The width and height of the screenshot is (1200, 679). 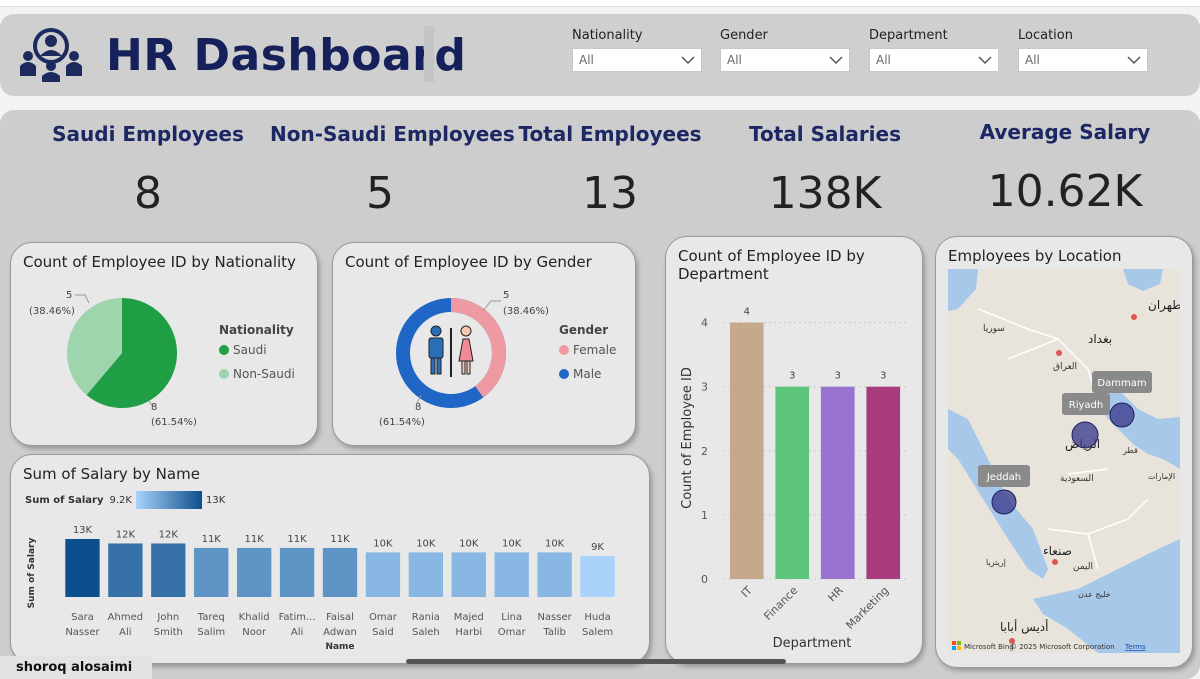 What do you see at coordinates (1085, 435) in the screenshot?
I see `location-bubble-riyadh` at bounding box center [1085, 435].